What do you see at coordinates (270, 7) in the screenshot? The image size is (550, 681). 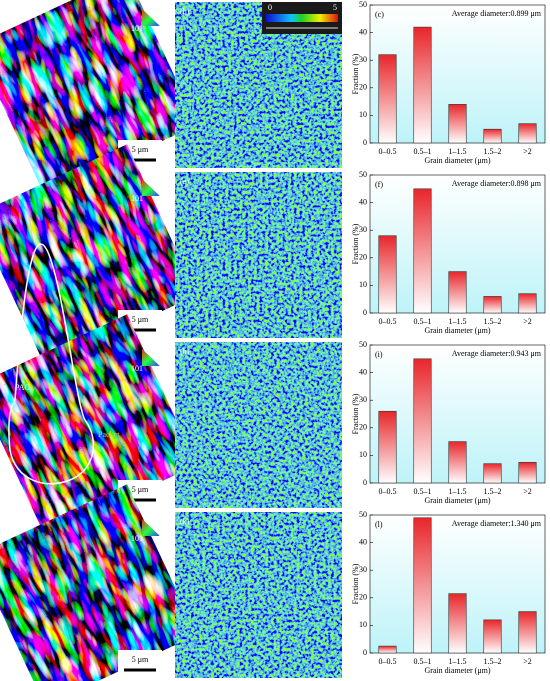 I see `colorbar-label: 0` at bounding box center [270, 7].